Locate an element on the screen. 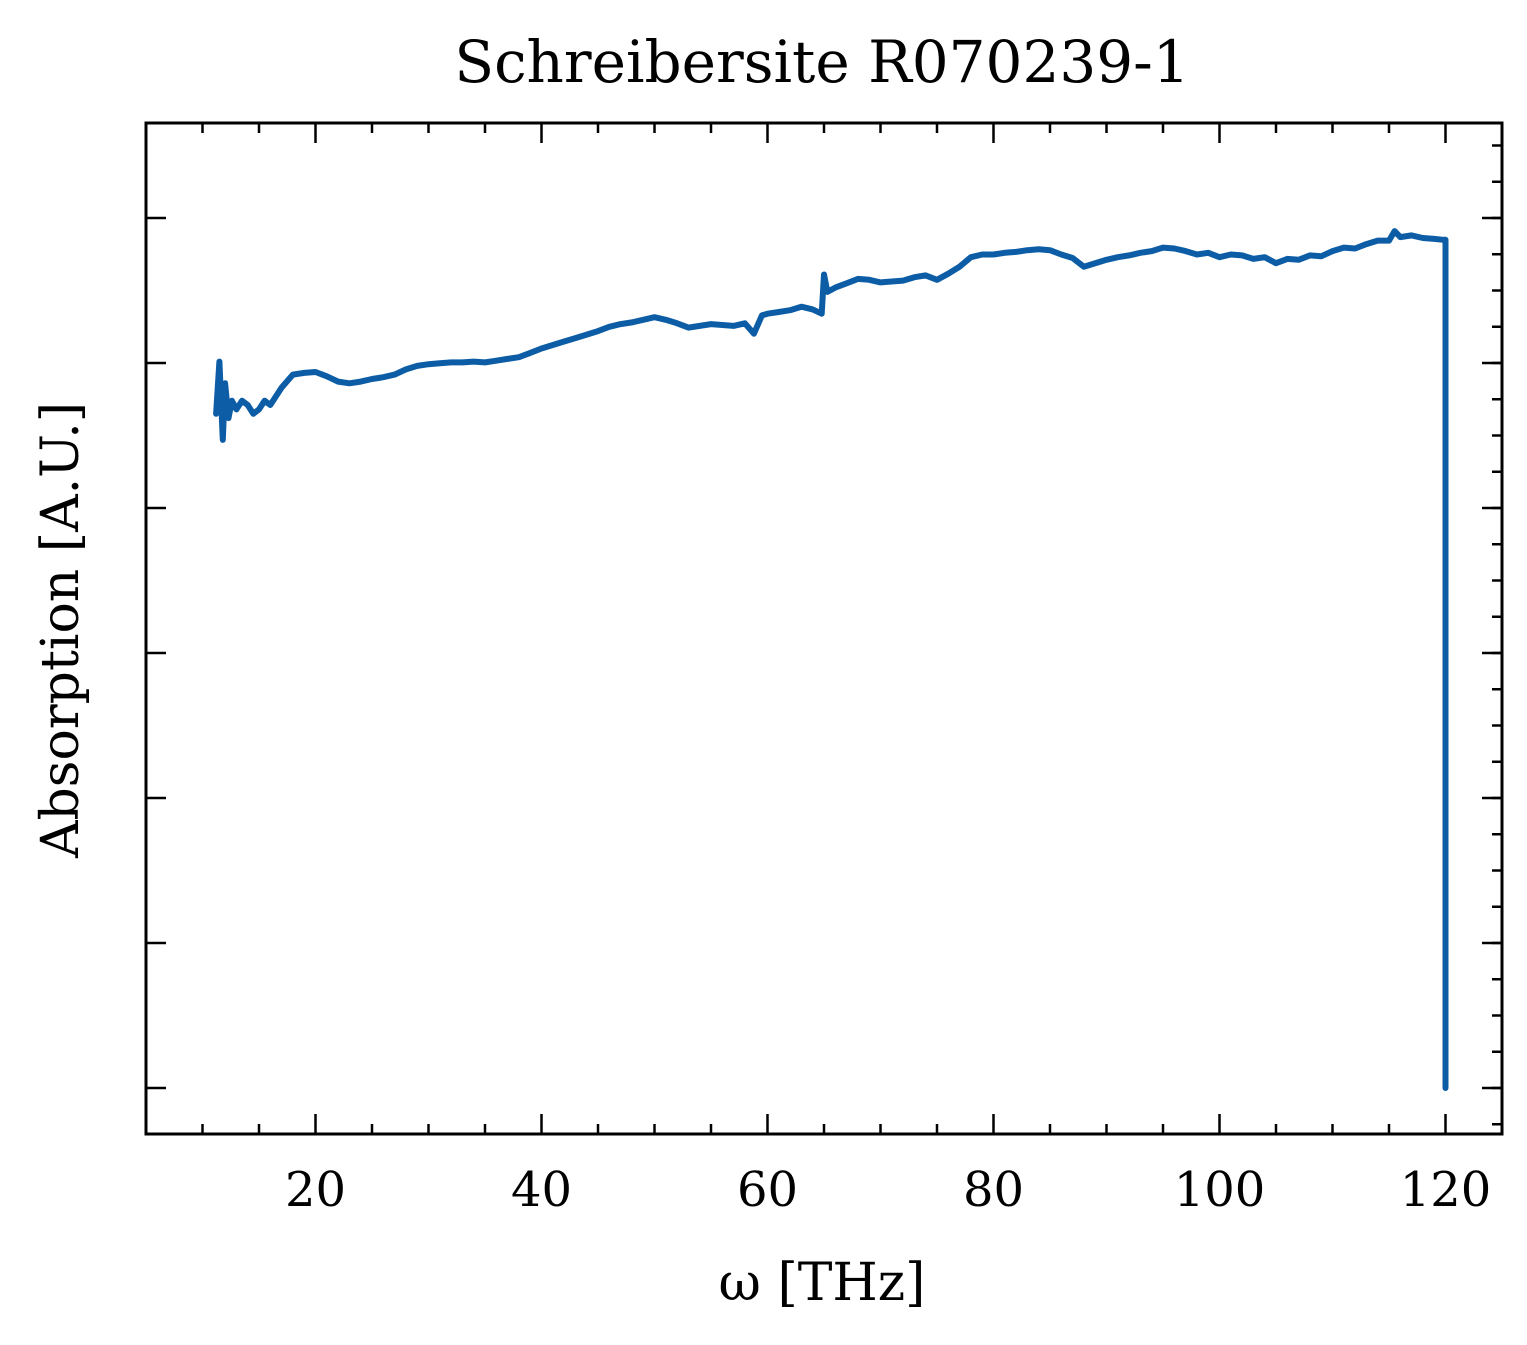 The height and width of the screenshot is (1345, 1527). x-tick-label: 20 is located at coordinates (315, 1190).